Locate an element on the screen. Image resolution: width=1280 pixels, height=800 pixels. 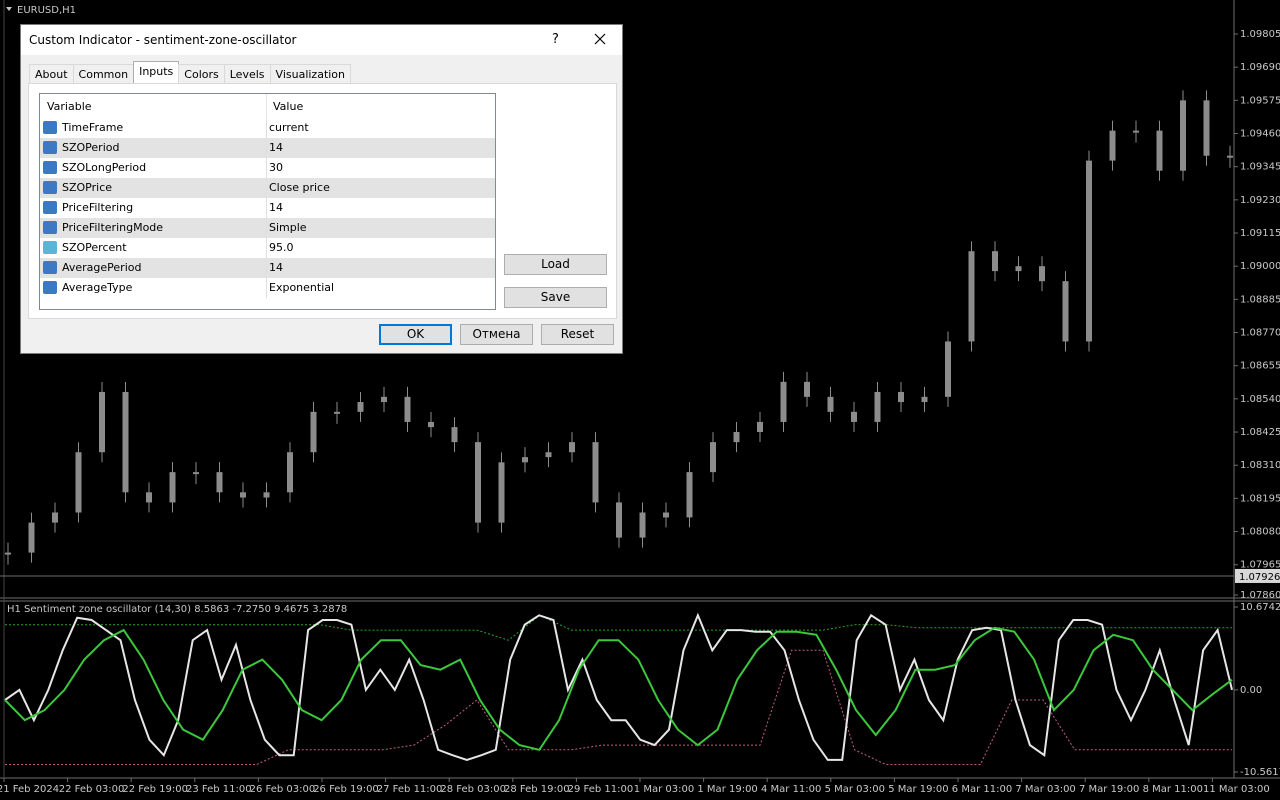
variable-cell: SZOPrice is located at coordinates (87, 187).